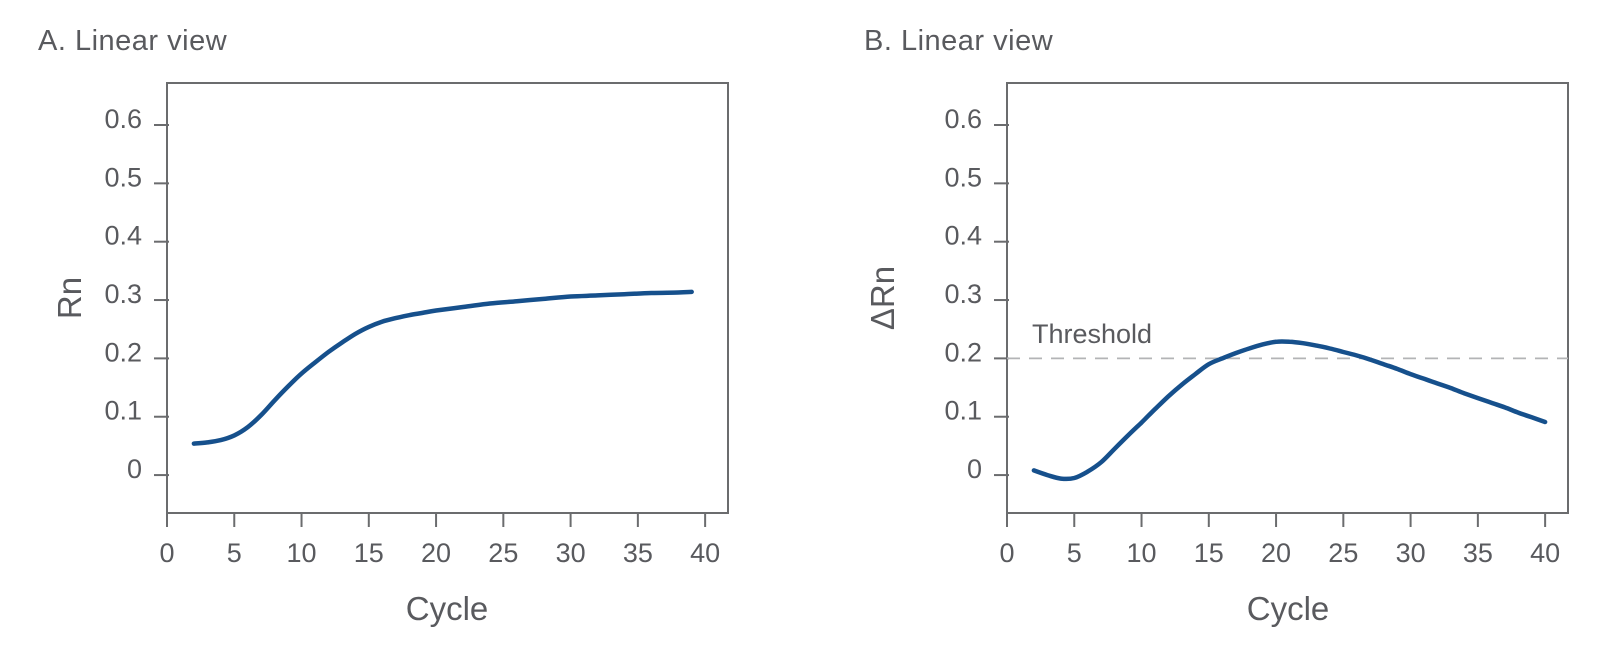 Image resolution: width=1600 pixels, height=653 pixels. I want to click on amplification-curve-b, so click(1289, 410).